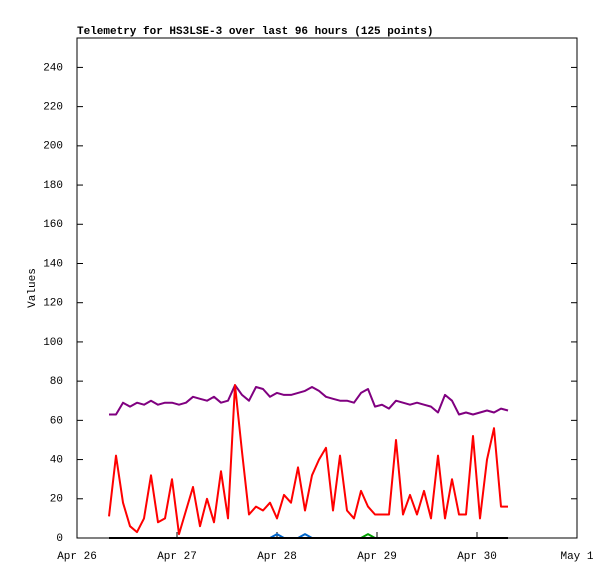 Image resolution: width=615 pixels, height=579 pixels. What do you see at coordinates (277, 557) in the screenshot?
I see `x-tick-label: Apr 28` at bounding box center [277, 557].